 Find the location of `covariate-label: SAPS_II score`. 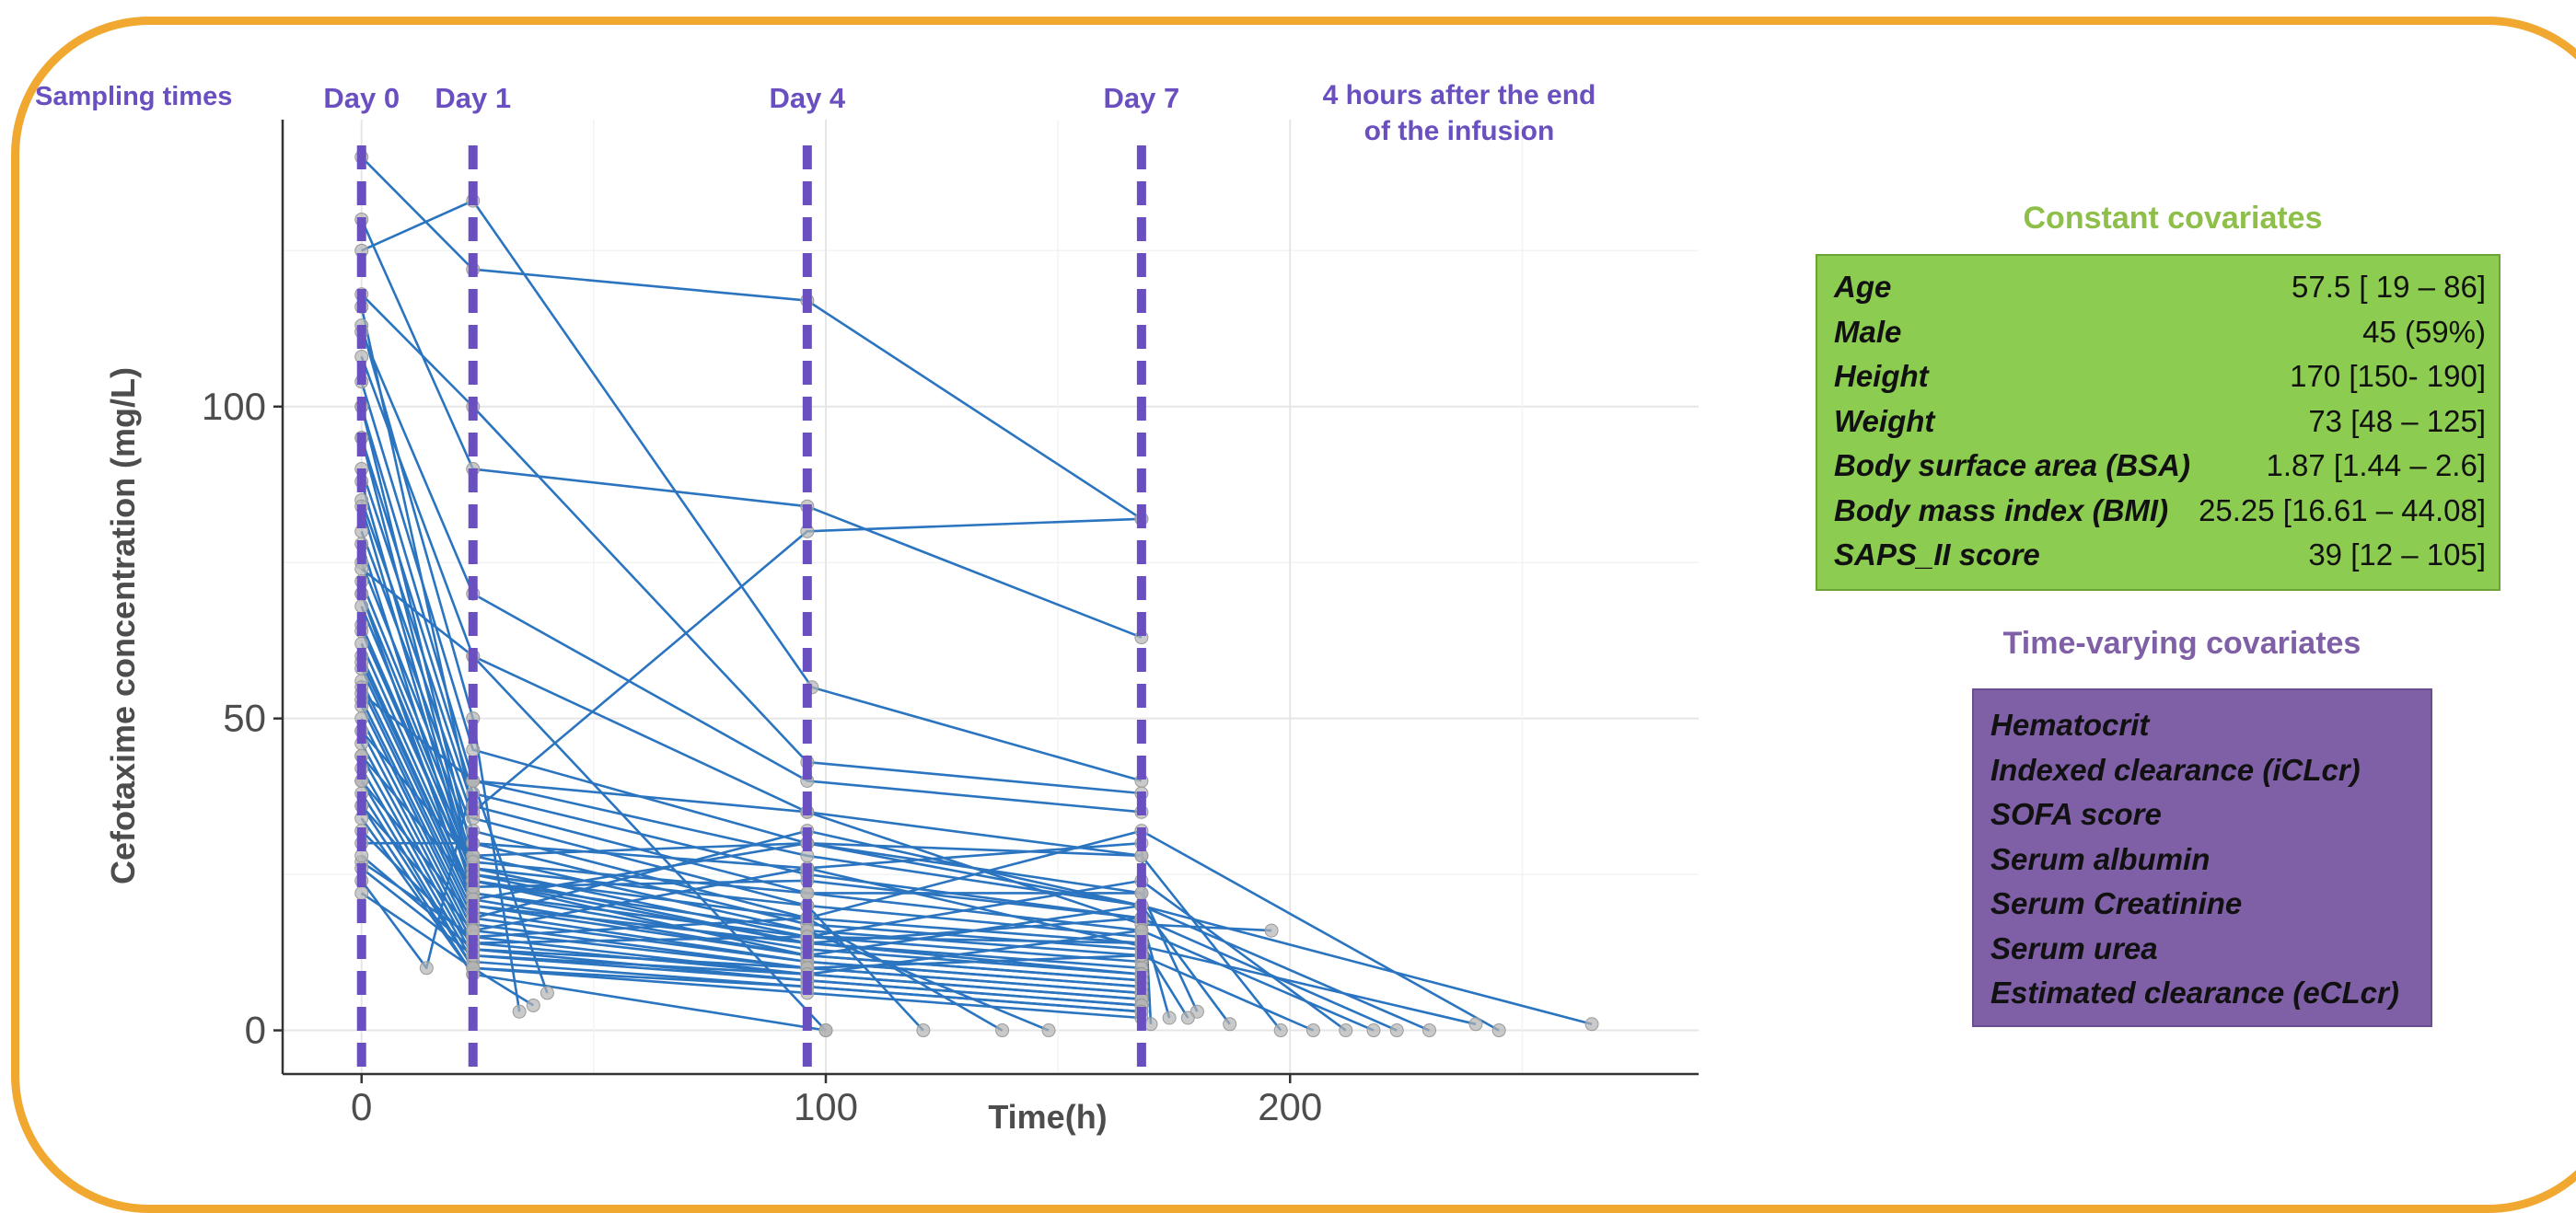

covariate-label: SAPS_II score is located at coordinates (1937, 554).